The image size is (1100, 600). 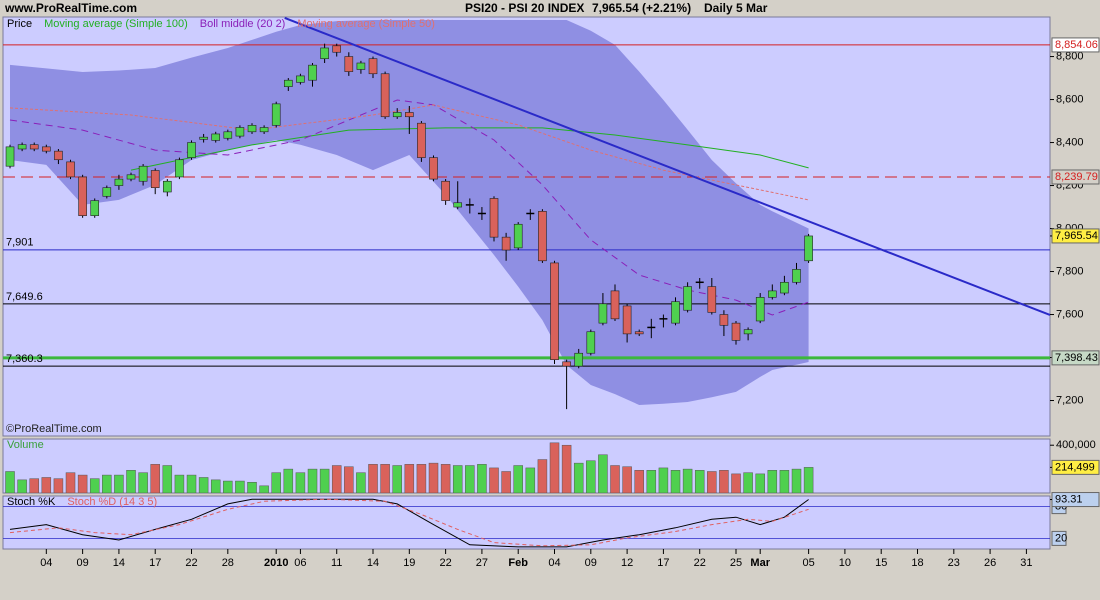 I want to click on x-tick-label: 25, so click(x=736, y=563).